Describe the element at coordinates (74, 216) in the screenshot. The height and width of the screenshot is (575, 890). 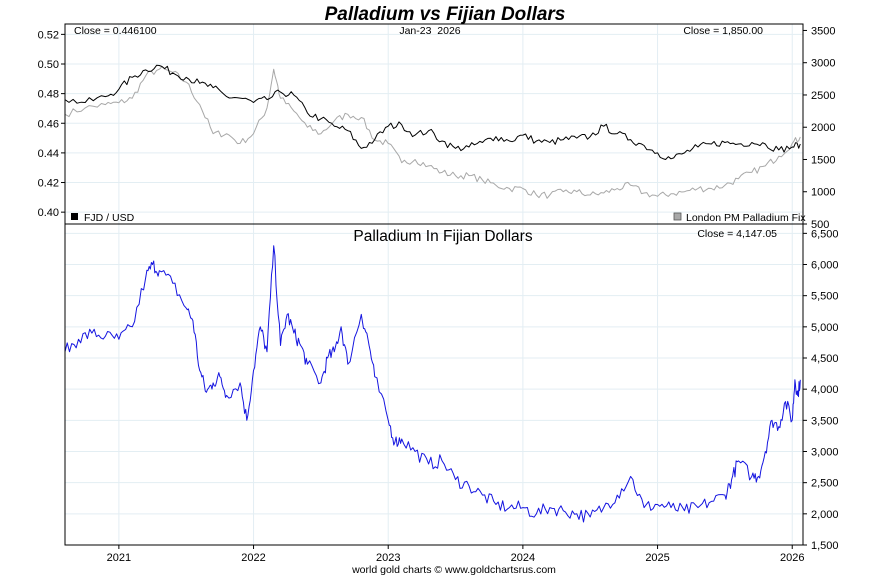
I see `legend-fjd-swatch` at that location.